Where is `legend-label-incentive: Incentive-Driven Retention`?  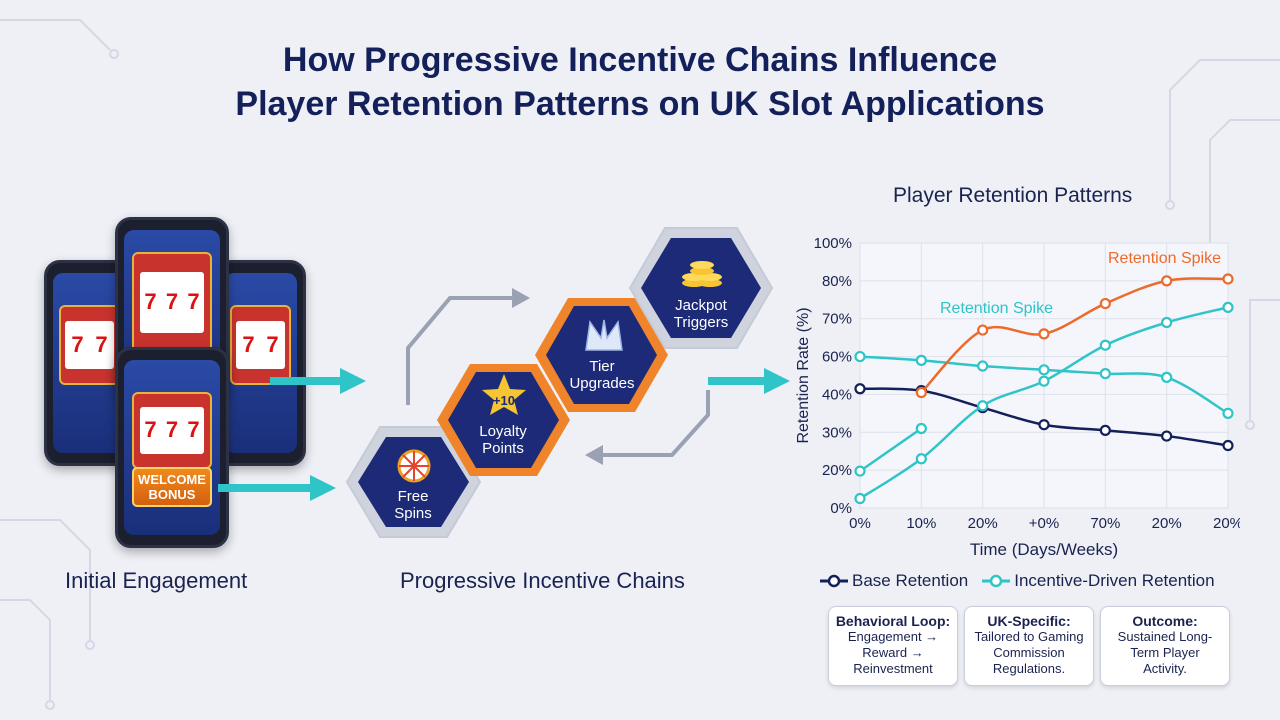 legend-label-incentive: Incentive-Driven Retention is located at coordinates (1114, 580).